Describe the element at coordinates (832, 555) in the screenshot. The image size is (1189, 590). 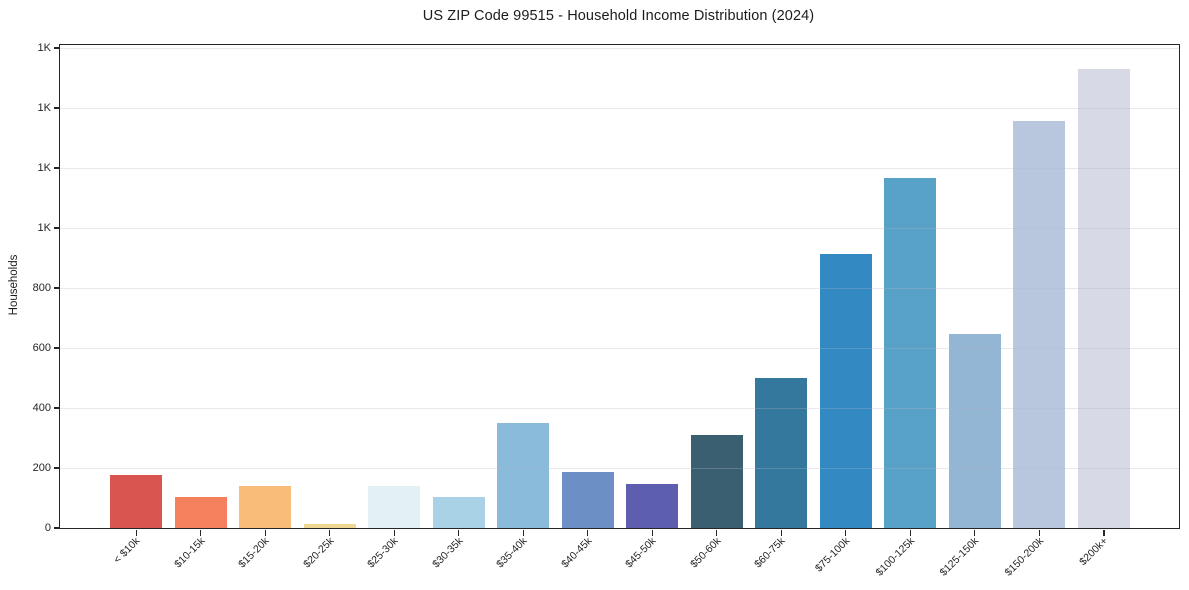
I see `x-tick-label: $75-100k` at that location.